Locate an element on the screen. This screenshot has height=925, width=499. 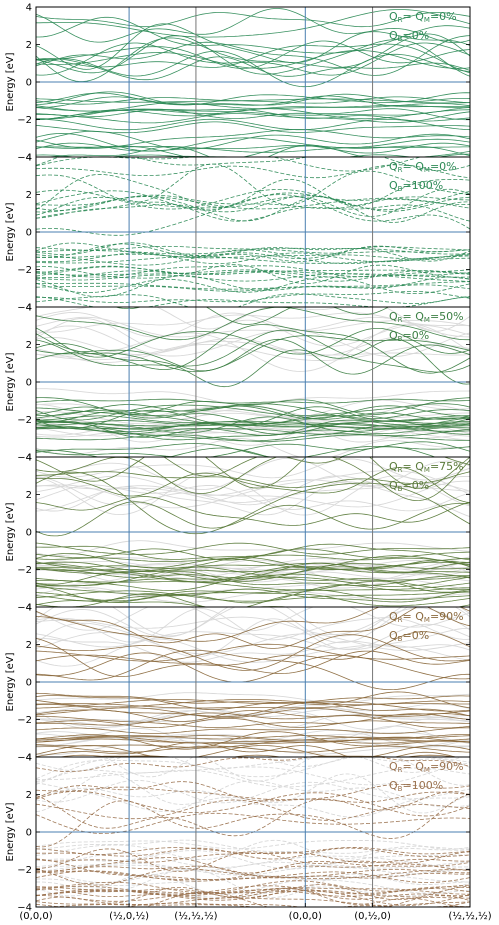
legend-label: QB=100% is located at coordinates (416, 186).